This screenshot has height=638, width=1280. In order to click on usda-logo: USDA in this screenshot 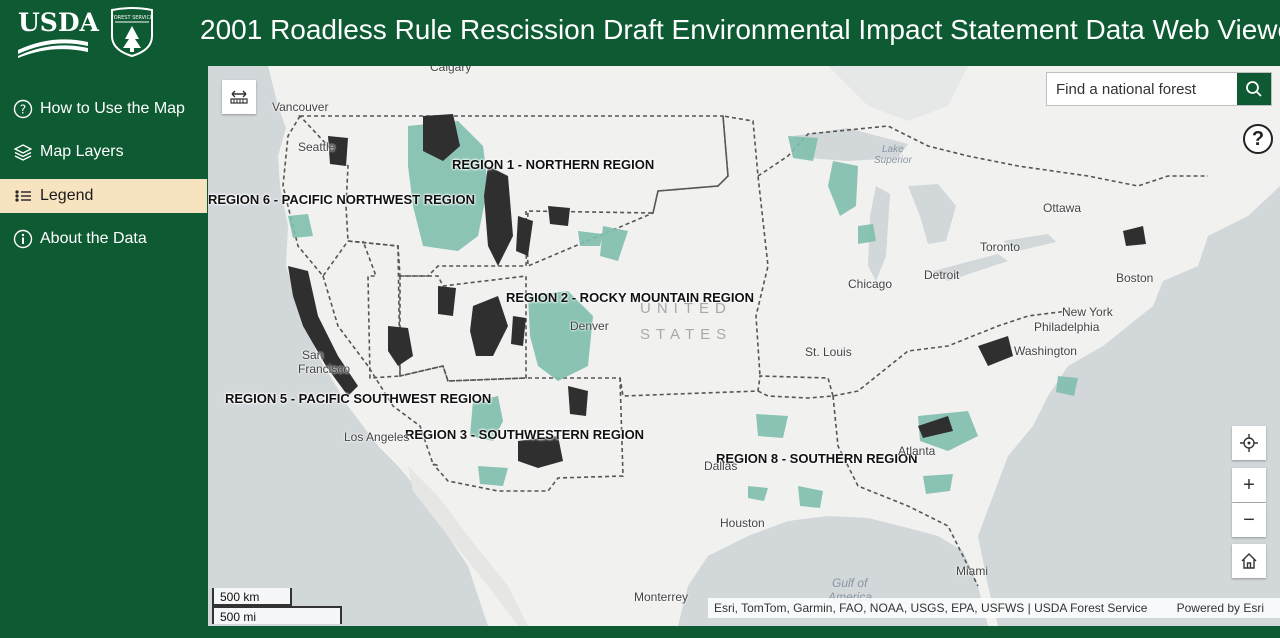, I will do `click(56, 32)`.